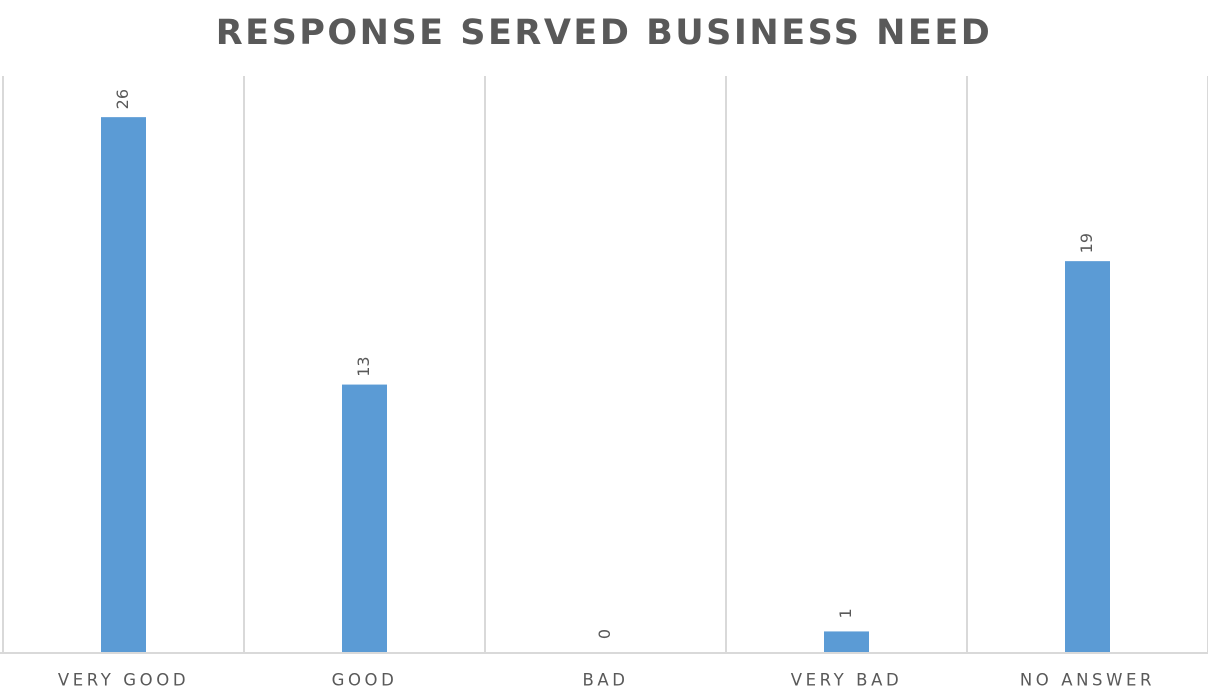 This screenshot has height=694, width=1208. Describe the element at coordinates (1087, 456) in the screenshot. I see `bar-no-answer` at that location.